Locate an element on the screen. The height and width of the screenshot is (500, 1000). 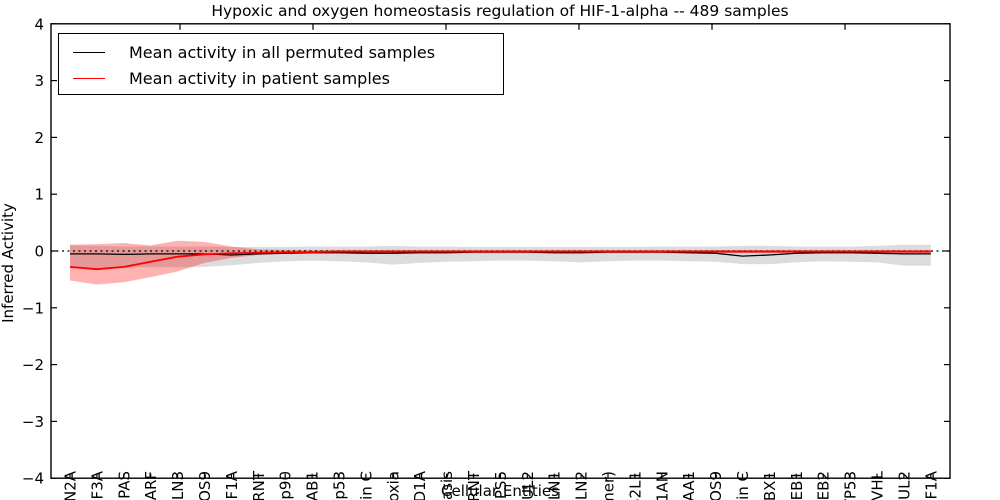
x-tick-label: TCEB1 is located at coordinates (797, 485).